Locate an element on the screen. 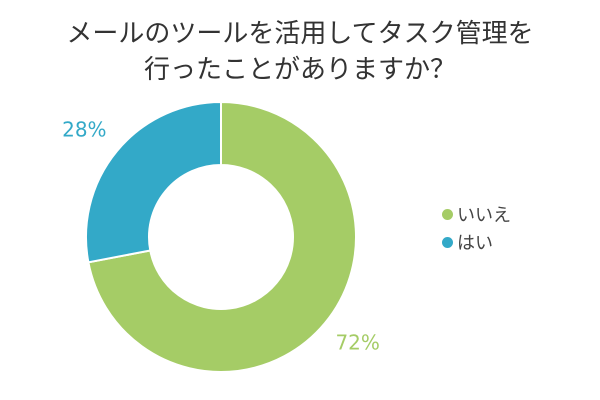  chart-legend: いいえ はい is located at coordinates (476, 228).